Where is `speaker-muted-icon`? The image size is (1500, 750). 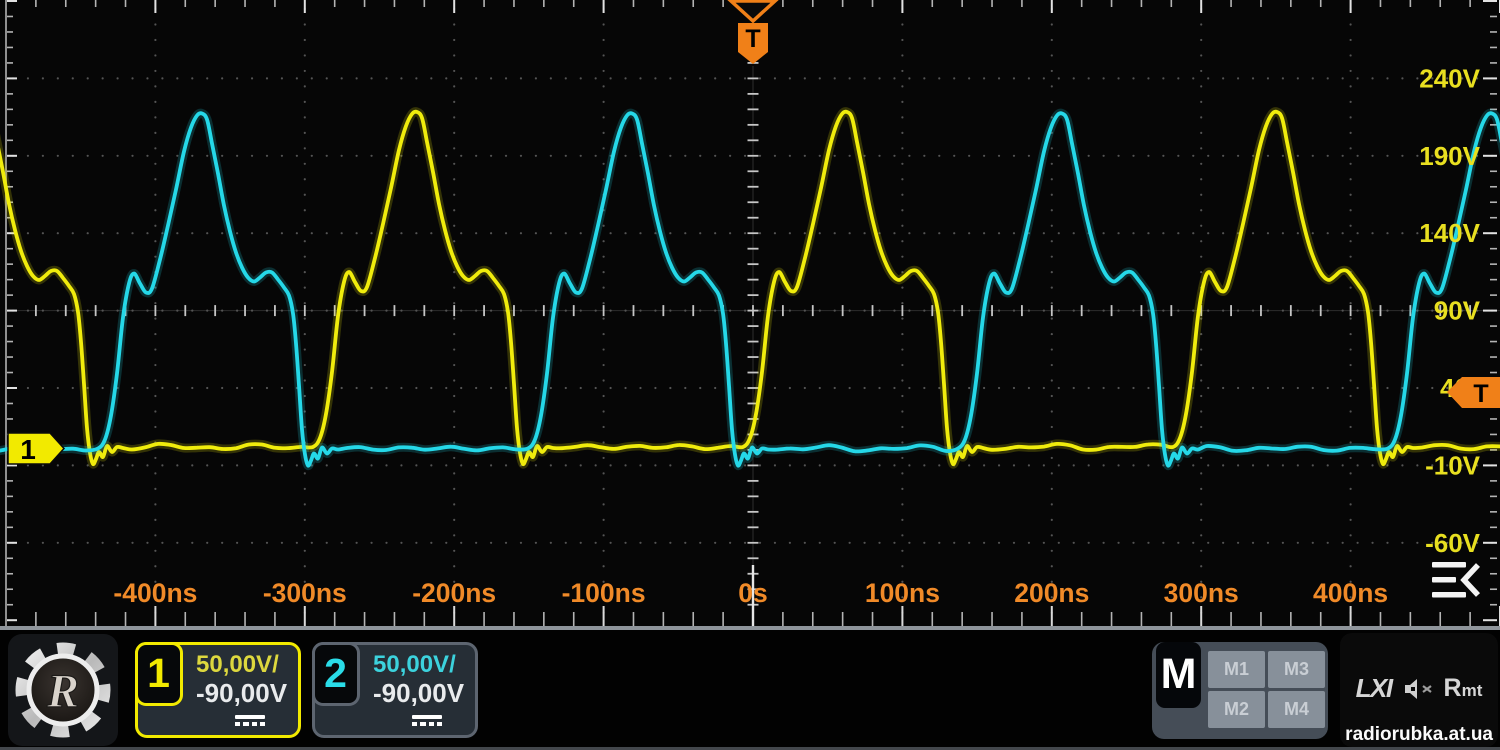
speaker-muted-icon is located at coordinates (1418, 688).